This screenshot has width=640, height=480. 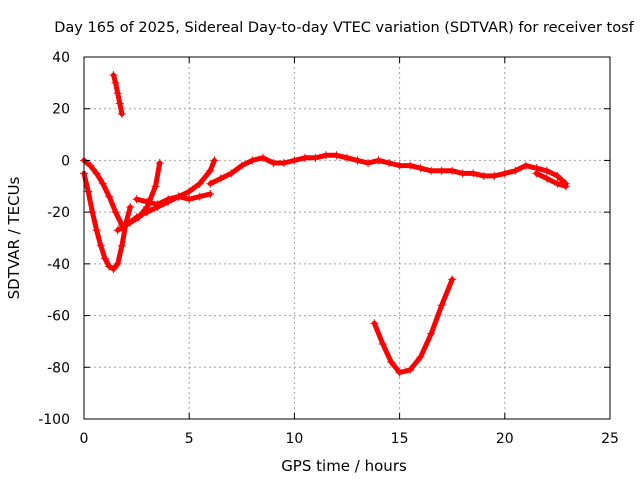 I want to click on y-tick-label: -80, so click(x=58, y=368).